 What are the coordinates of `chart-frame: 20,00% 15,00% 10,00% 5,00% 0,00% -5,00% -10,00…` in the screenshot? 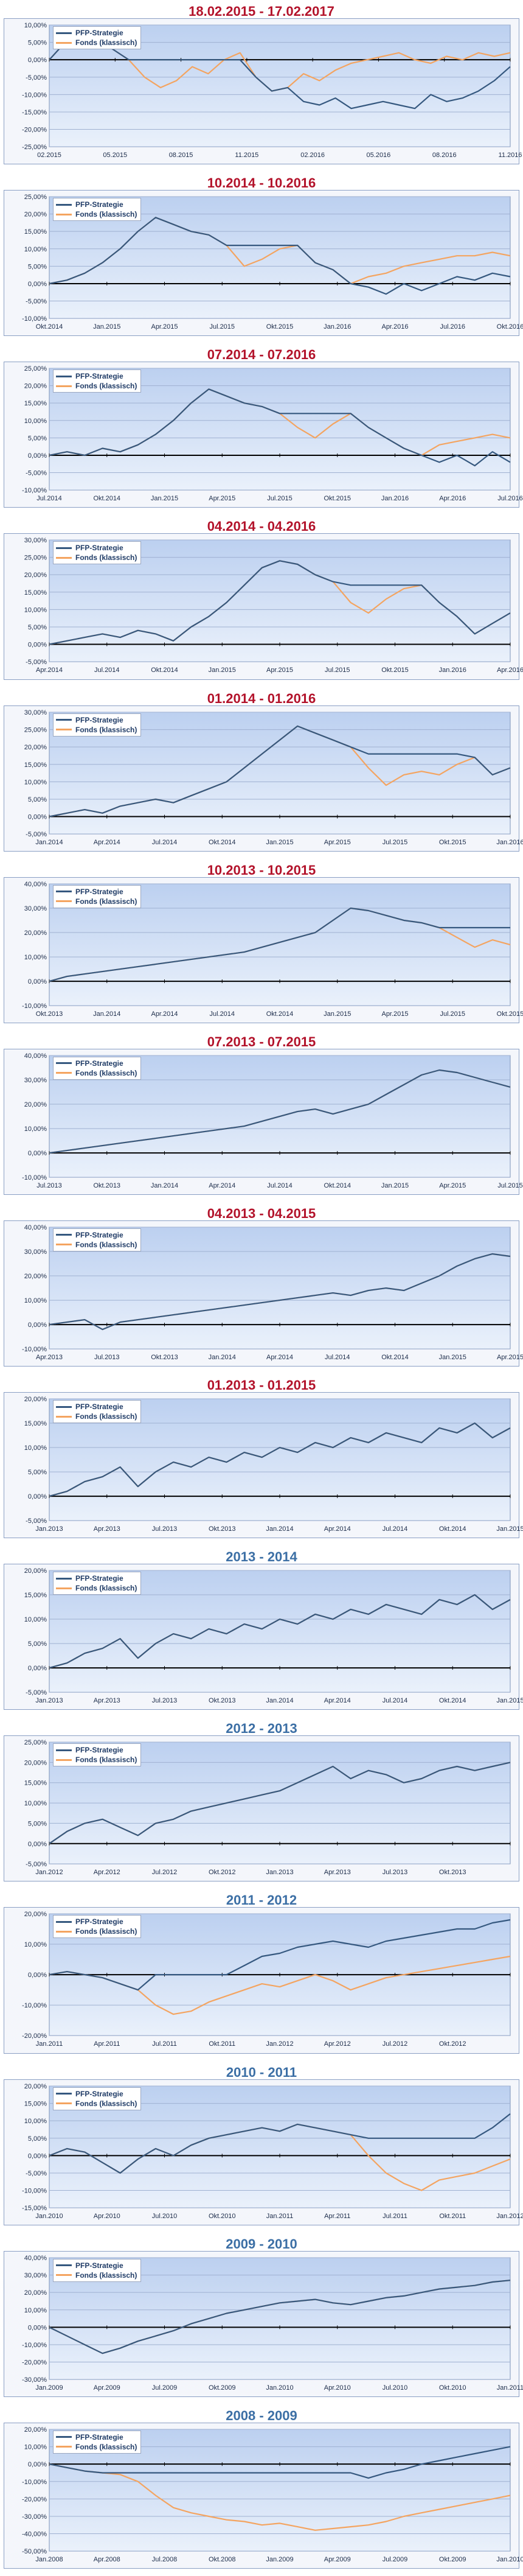 It's located at (263, 2152).